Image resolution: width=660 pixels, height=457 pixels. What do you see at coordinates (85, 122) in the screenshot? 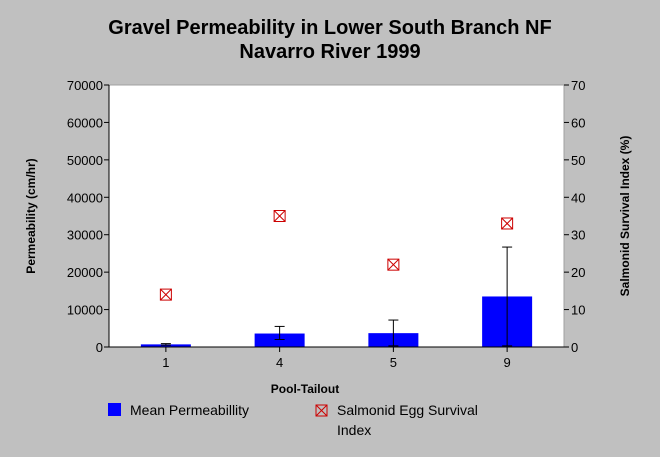
I see `left-axis-tick-label: 60000` at bounding box center [85, 122].